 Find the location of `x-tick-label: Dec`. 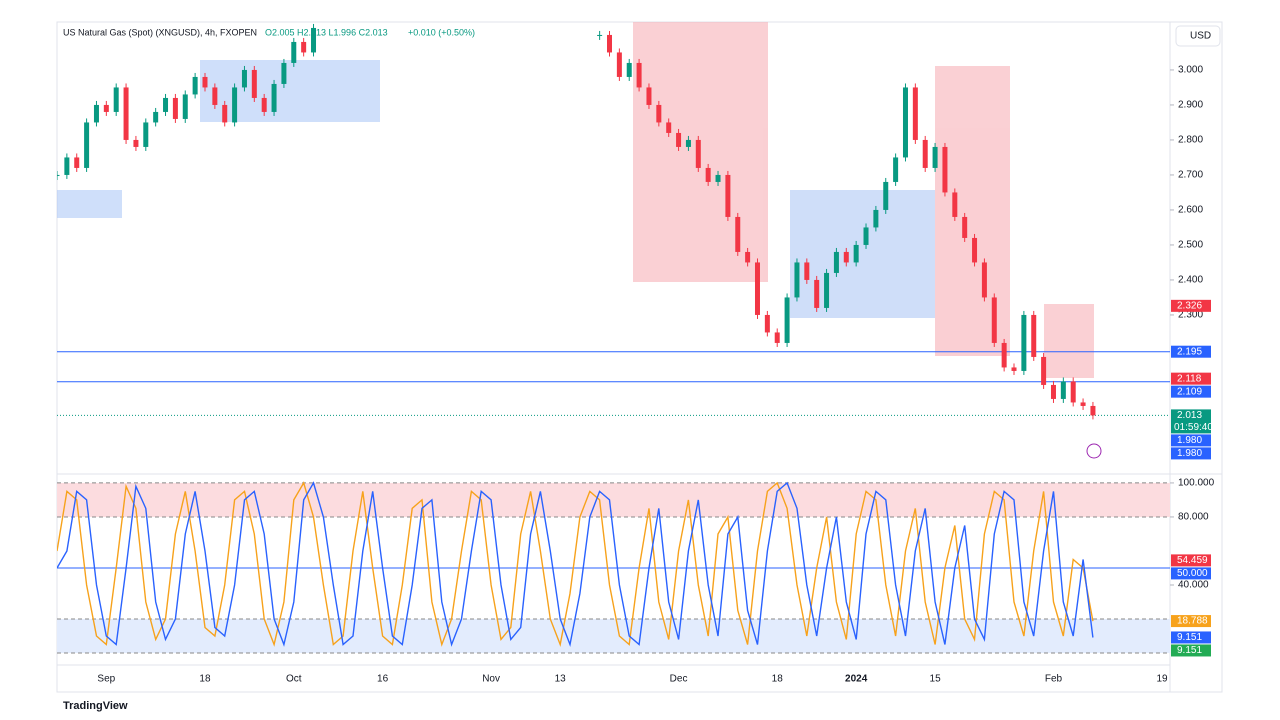

x-tick-label: Dec is located at coordinates (679, 679).